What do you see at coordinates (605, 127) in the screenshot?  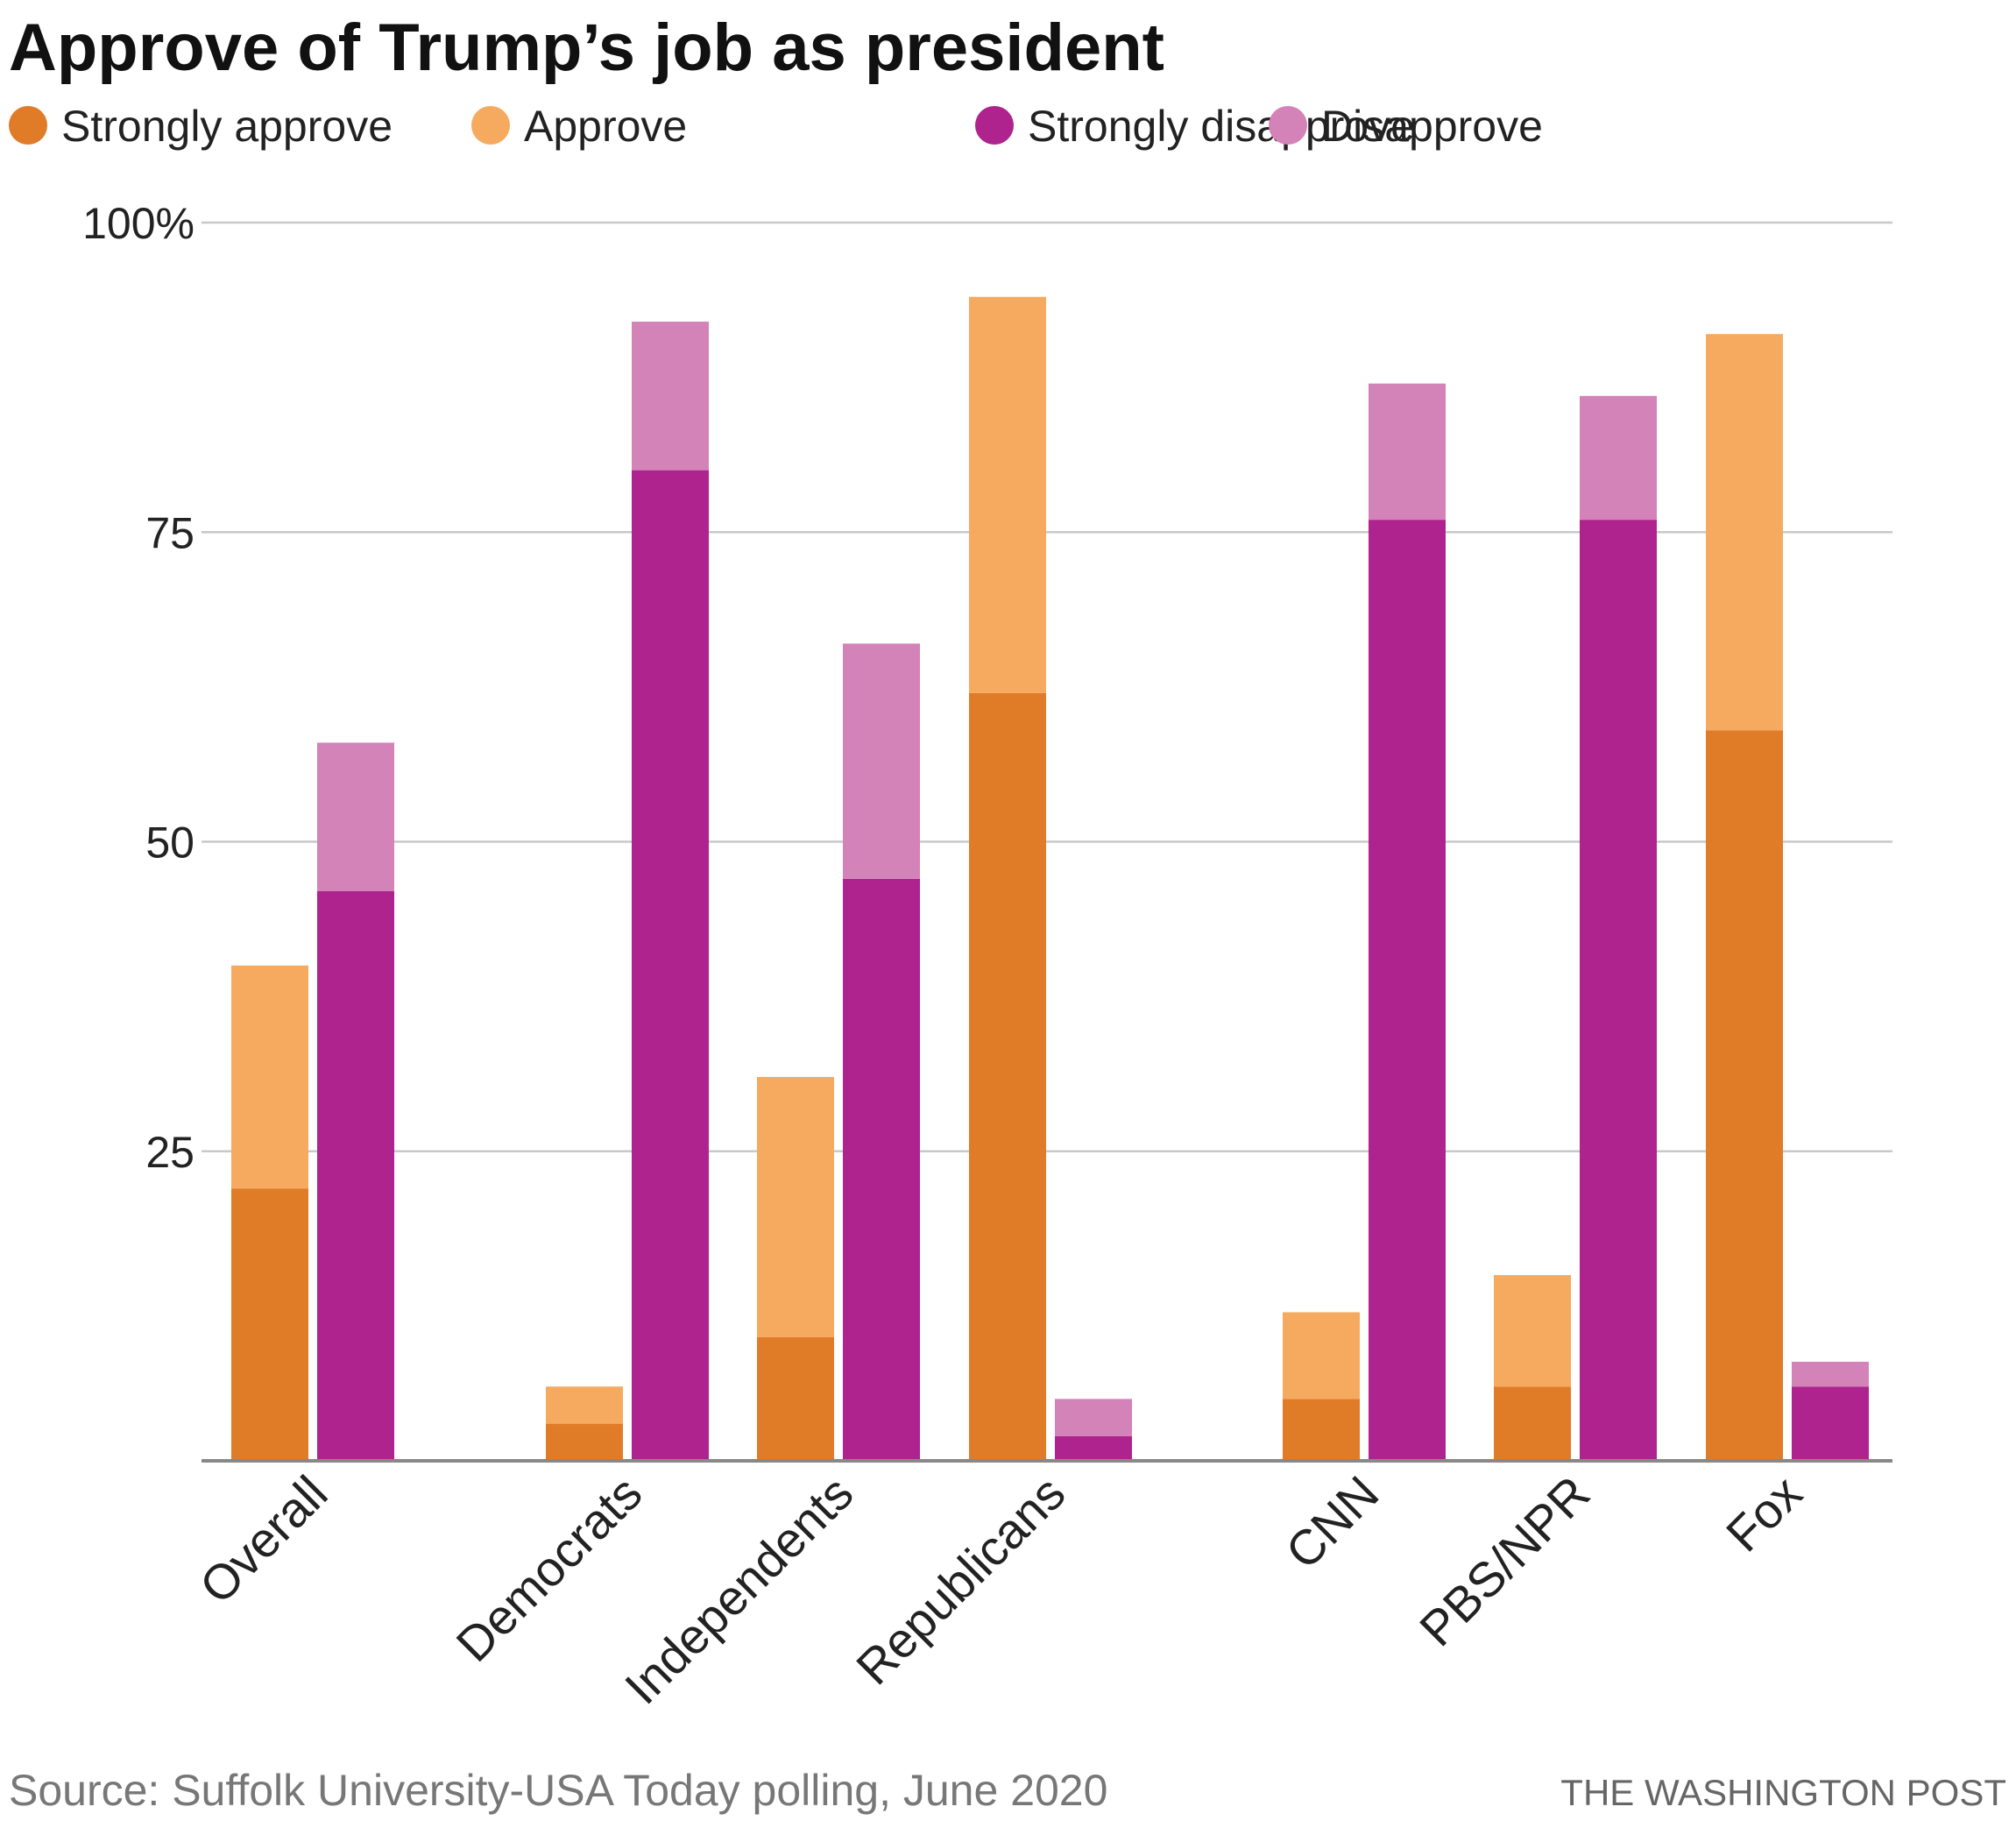 I see `legend-label: Approve` at bounding box center [605, 127].